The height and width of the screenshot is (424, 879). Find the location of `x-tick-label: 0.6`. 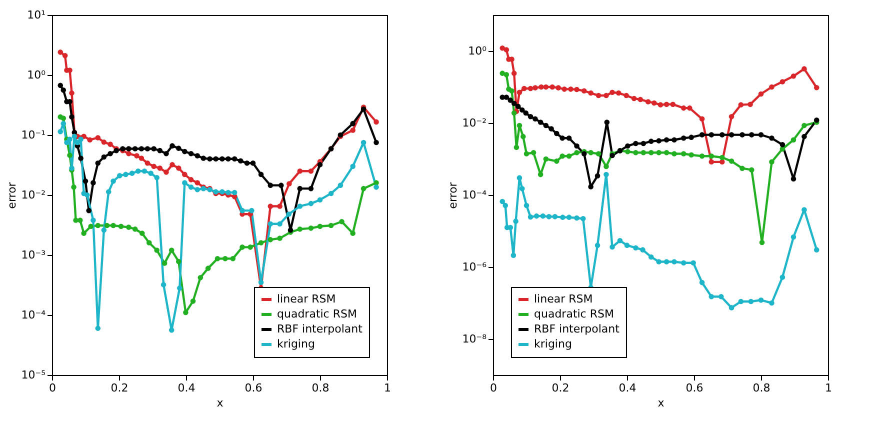

x-tick-label: 0.6 is located at coordinates (253, 388).